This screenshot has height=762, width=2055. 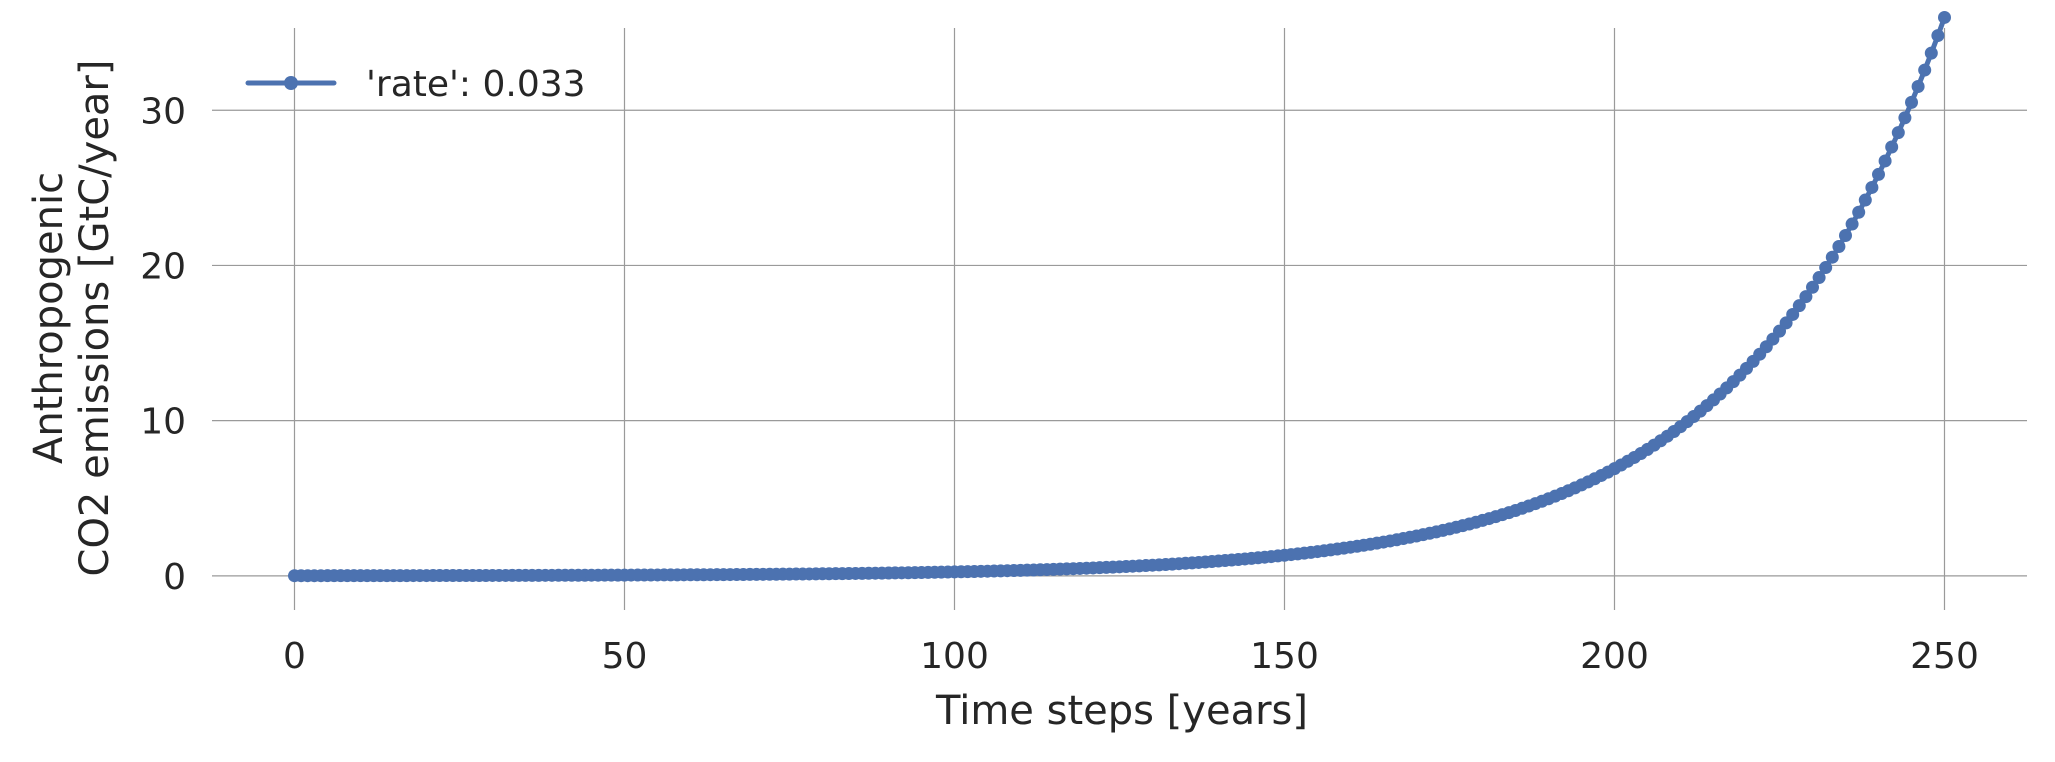 I want to click on legend: 'rate': 0.033, so click(x=415, y=84).